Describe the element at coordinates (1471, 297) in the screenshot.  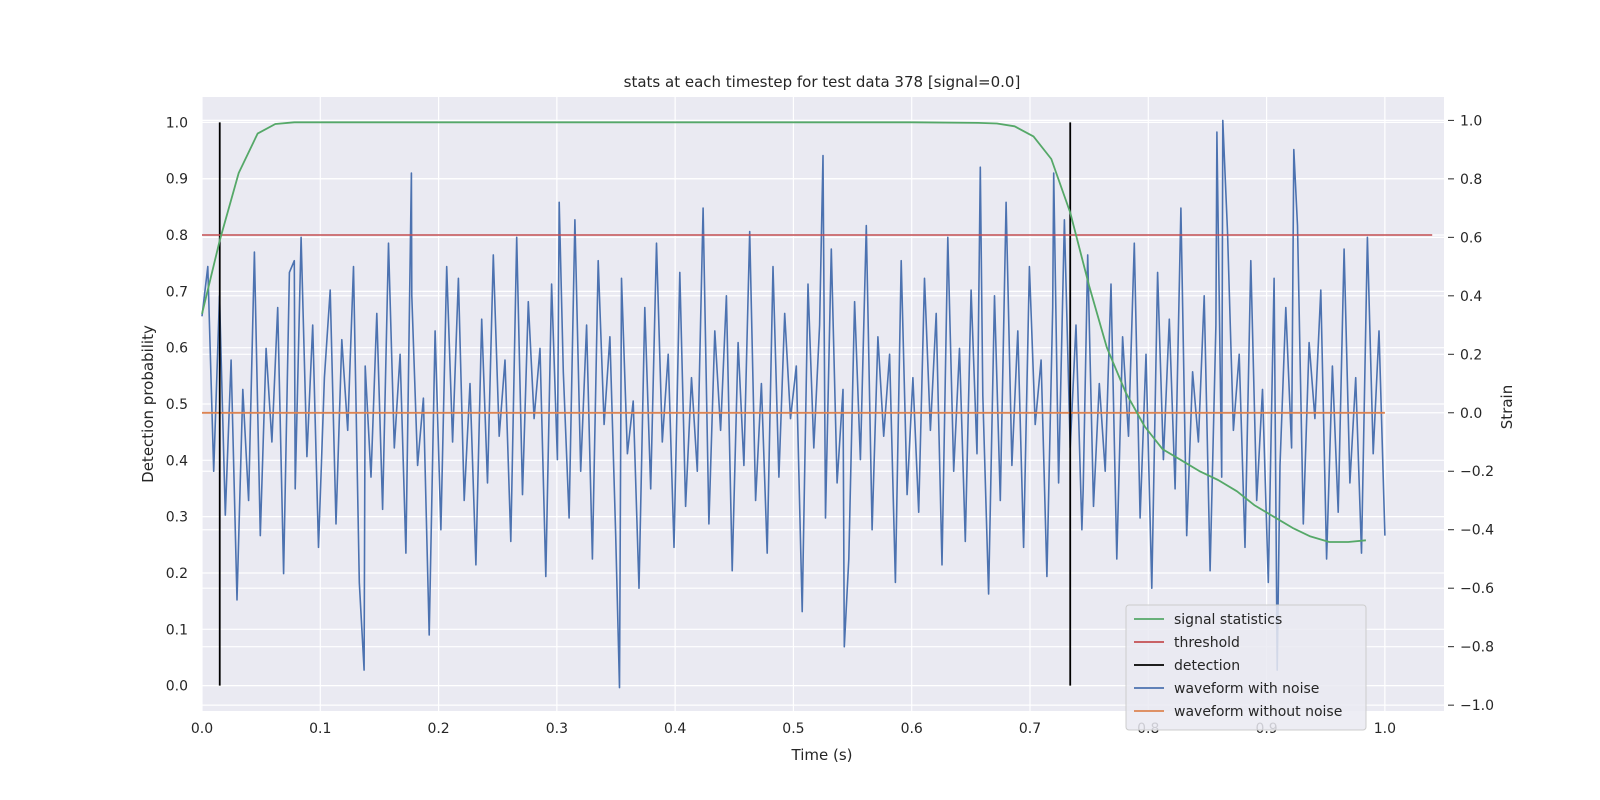
I see `y-right-tick-label: 0.4` at that location.